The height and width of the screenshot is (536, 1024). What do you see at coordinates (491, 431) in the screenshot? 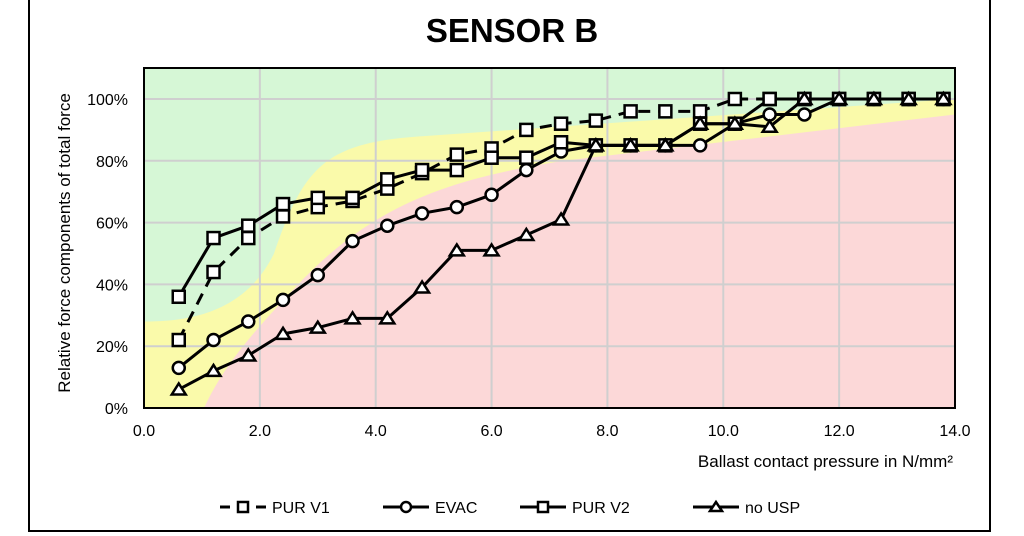
I see `x-tick-label: 6.0` at bounding box center [491, 431].